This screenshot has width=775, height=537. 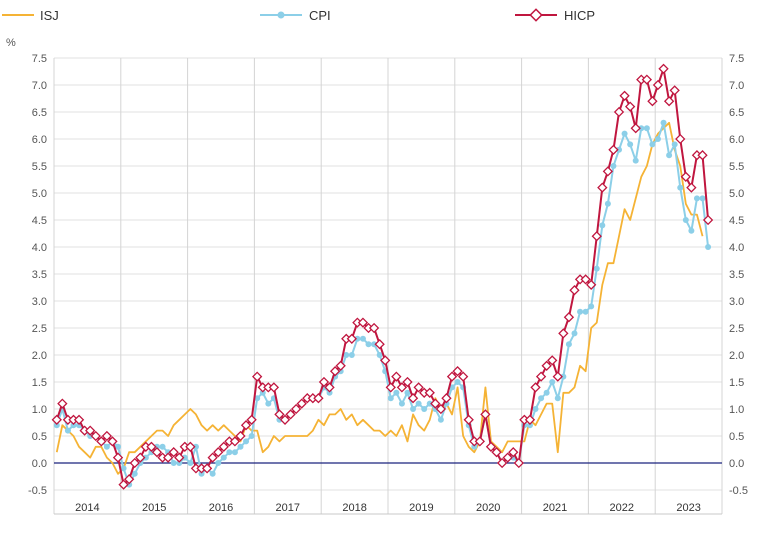 What do you see at coordinates (736, 140) in the screenshot?
I see `y-tick-label-right: 6.0` at bounding box center [736, 140].